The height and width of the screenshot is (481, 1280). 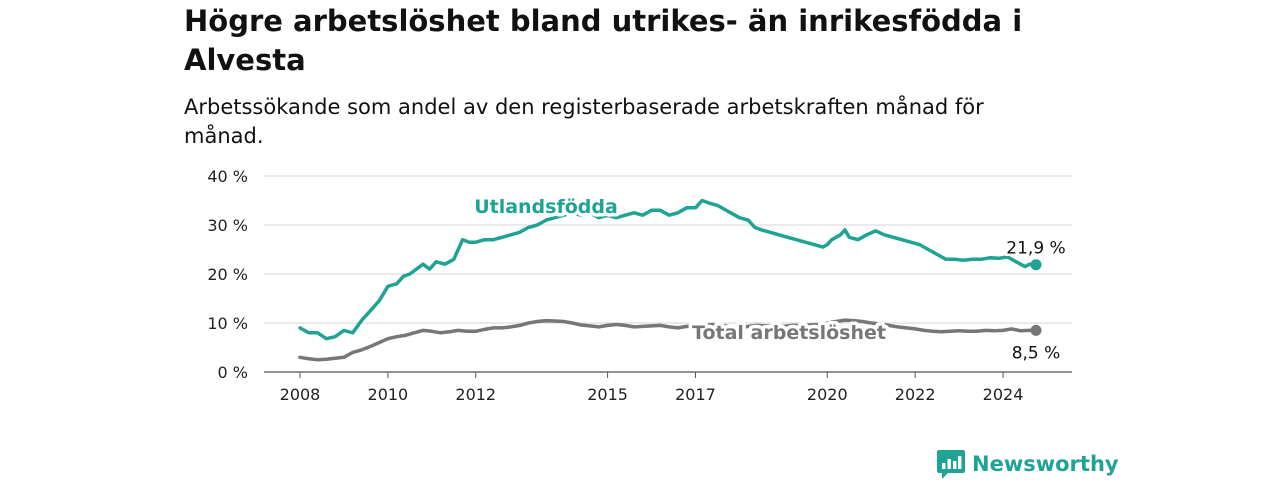 I want to click on y-tick-label: 30 %, so click(x=227, y=225).